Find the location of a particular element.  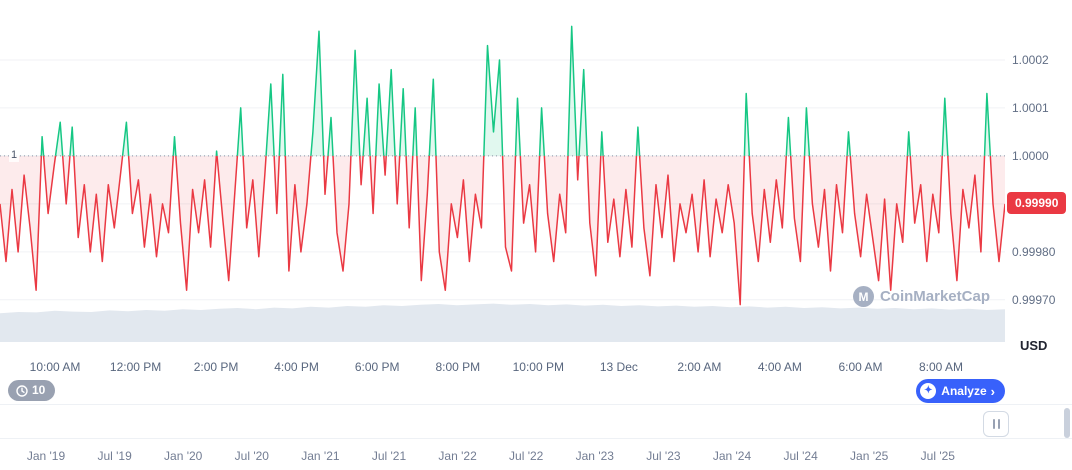

range-tick-label: Jul '22 is located at coordinates (526, 456).